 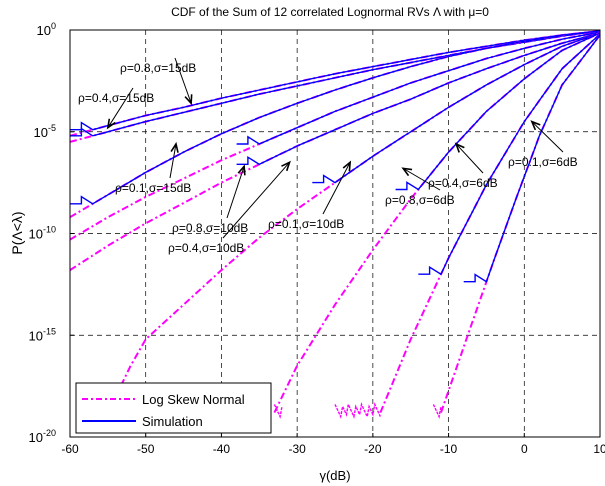 I want to click on x-axis-label: γ(dB), so click(x=334, y=475).